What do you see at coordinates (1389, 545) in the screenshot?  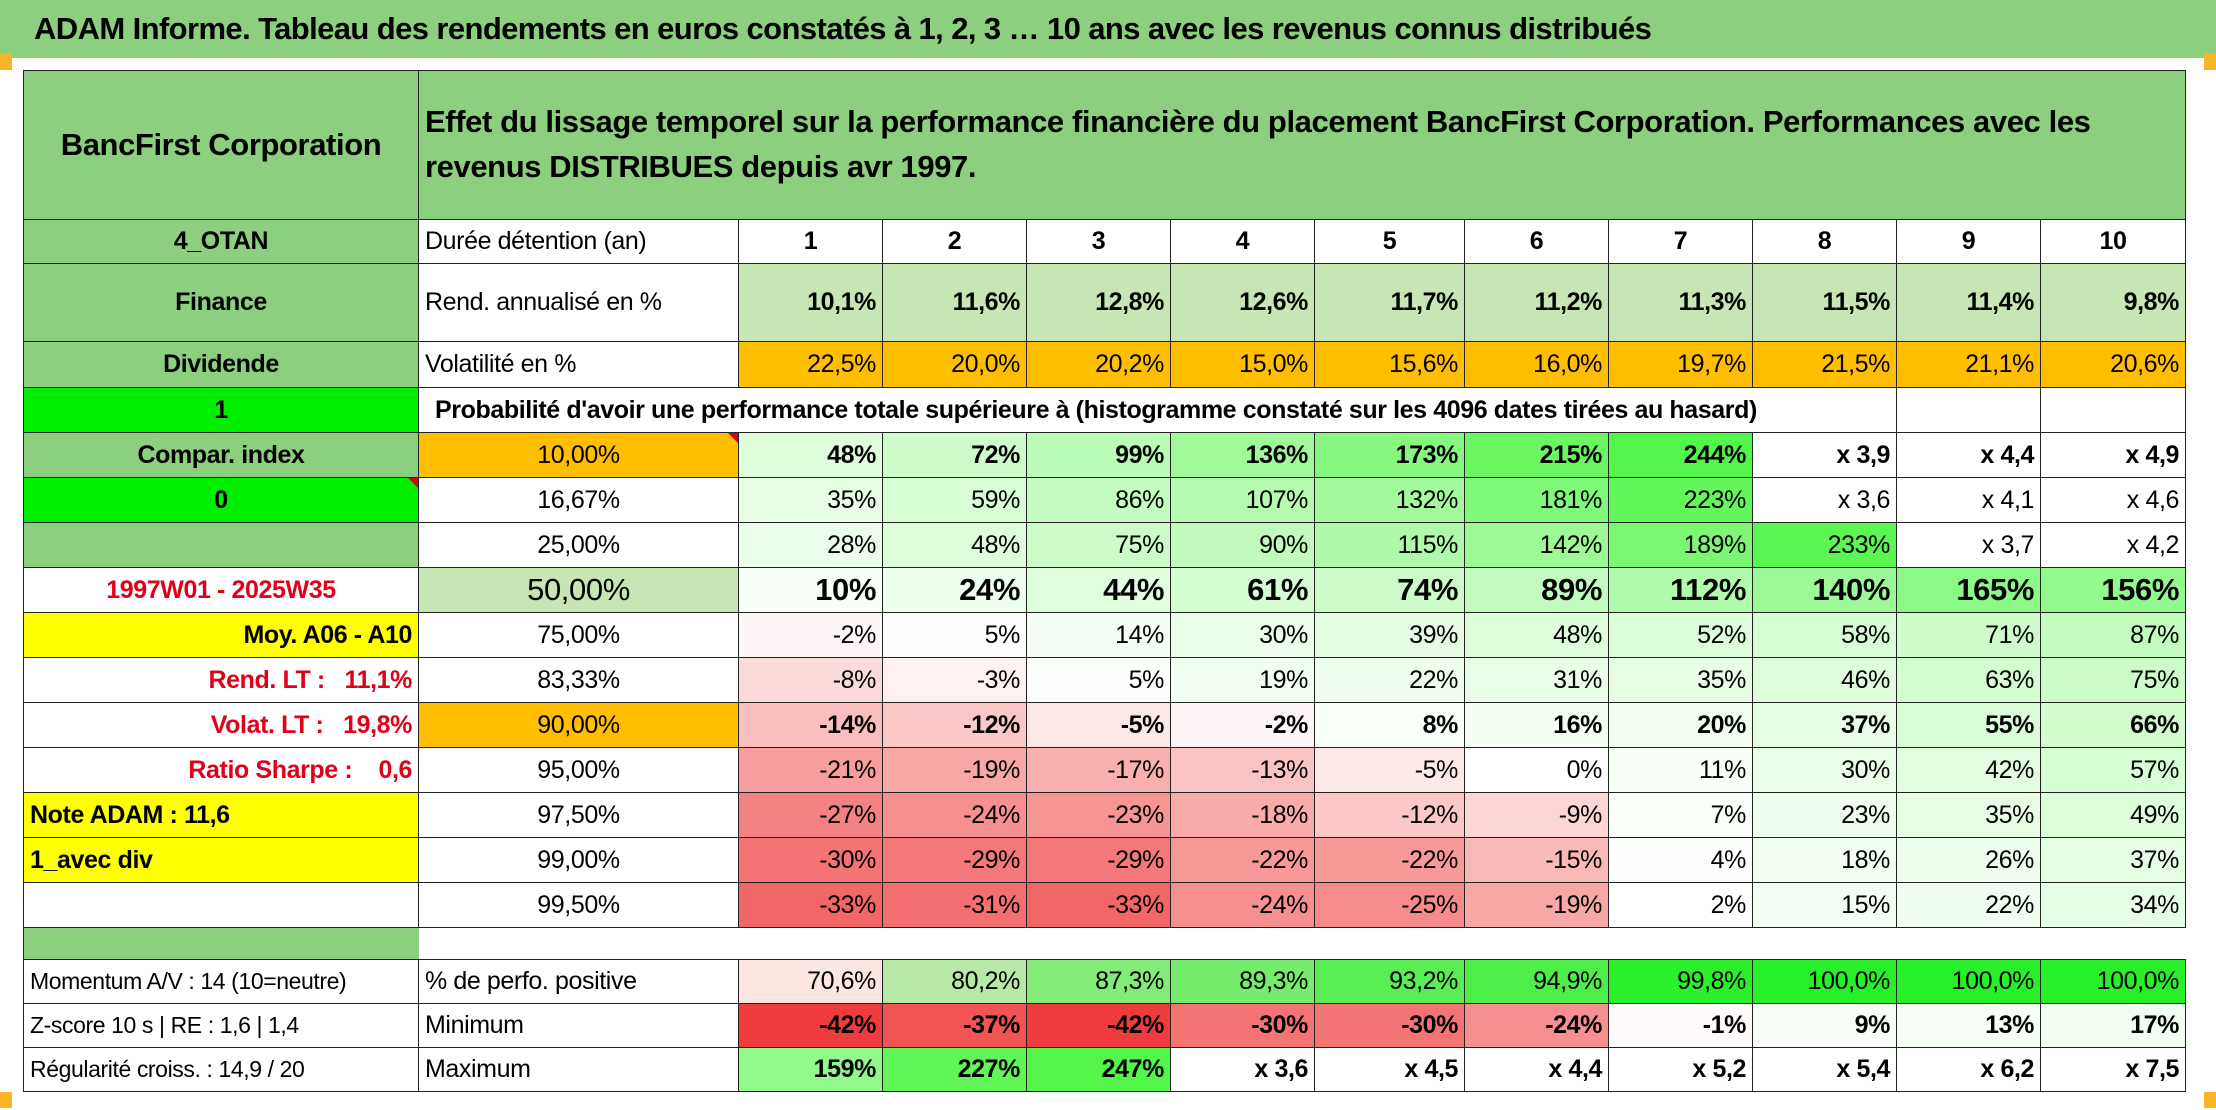 I see `percentile-cell: 115%` at bounding box center [1389, 545].